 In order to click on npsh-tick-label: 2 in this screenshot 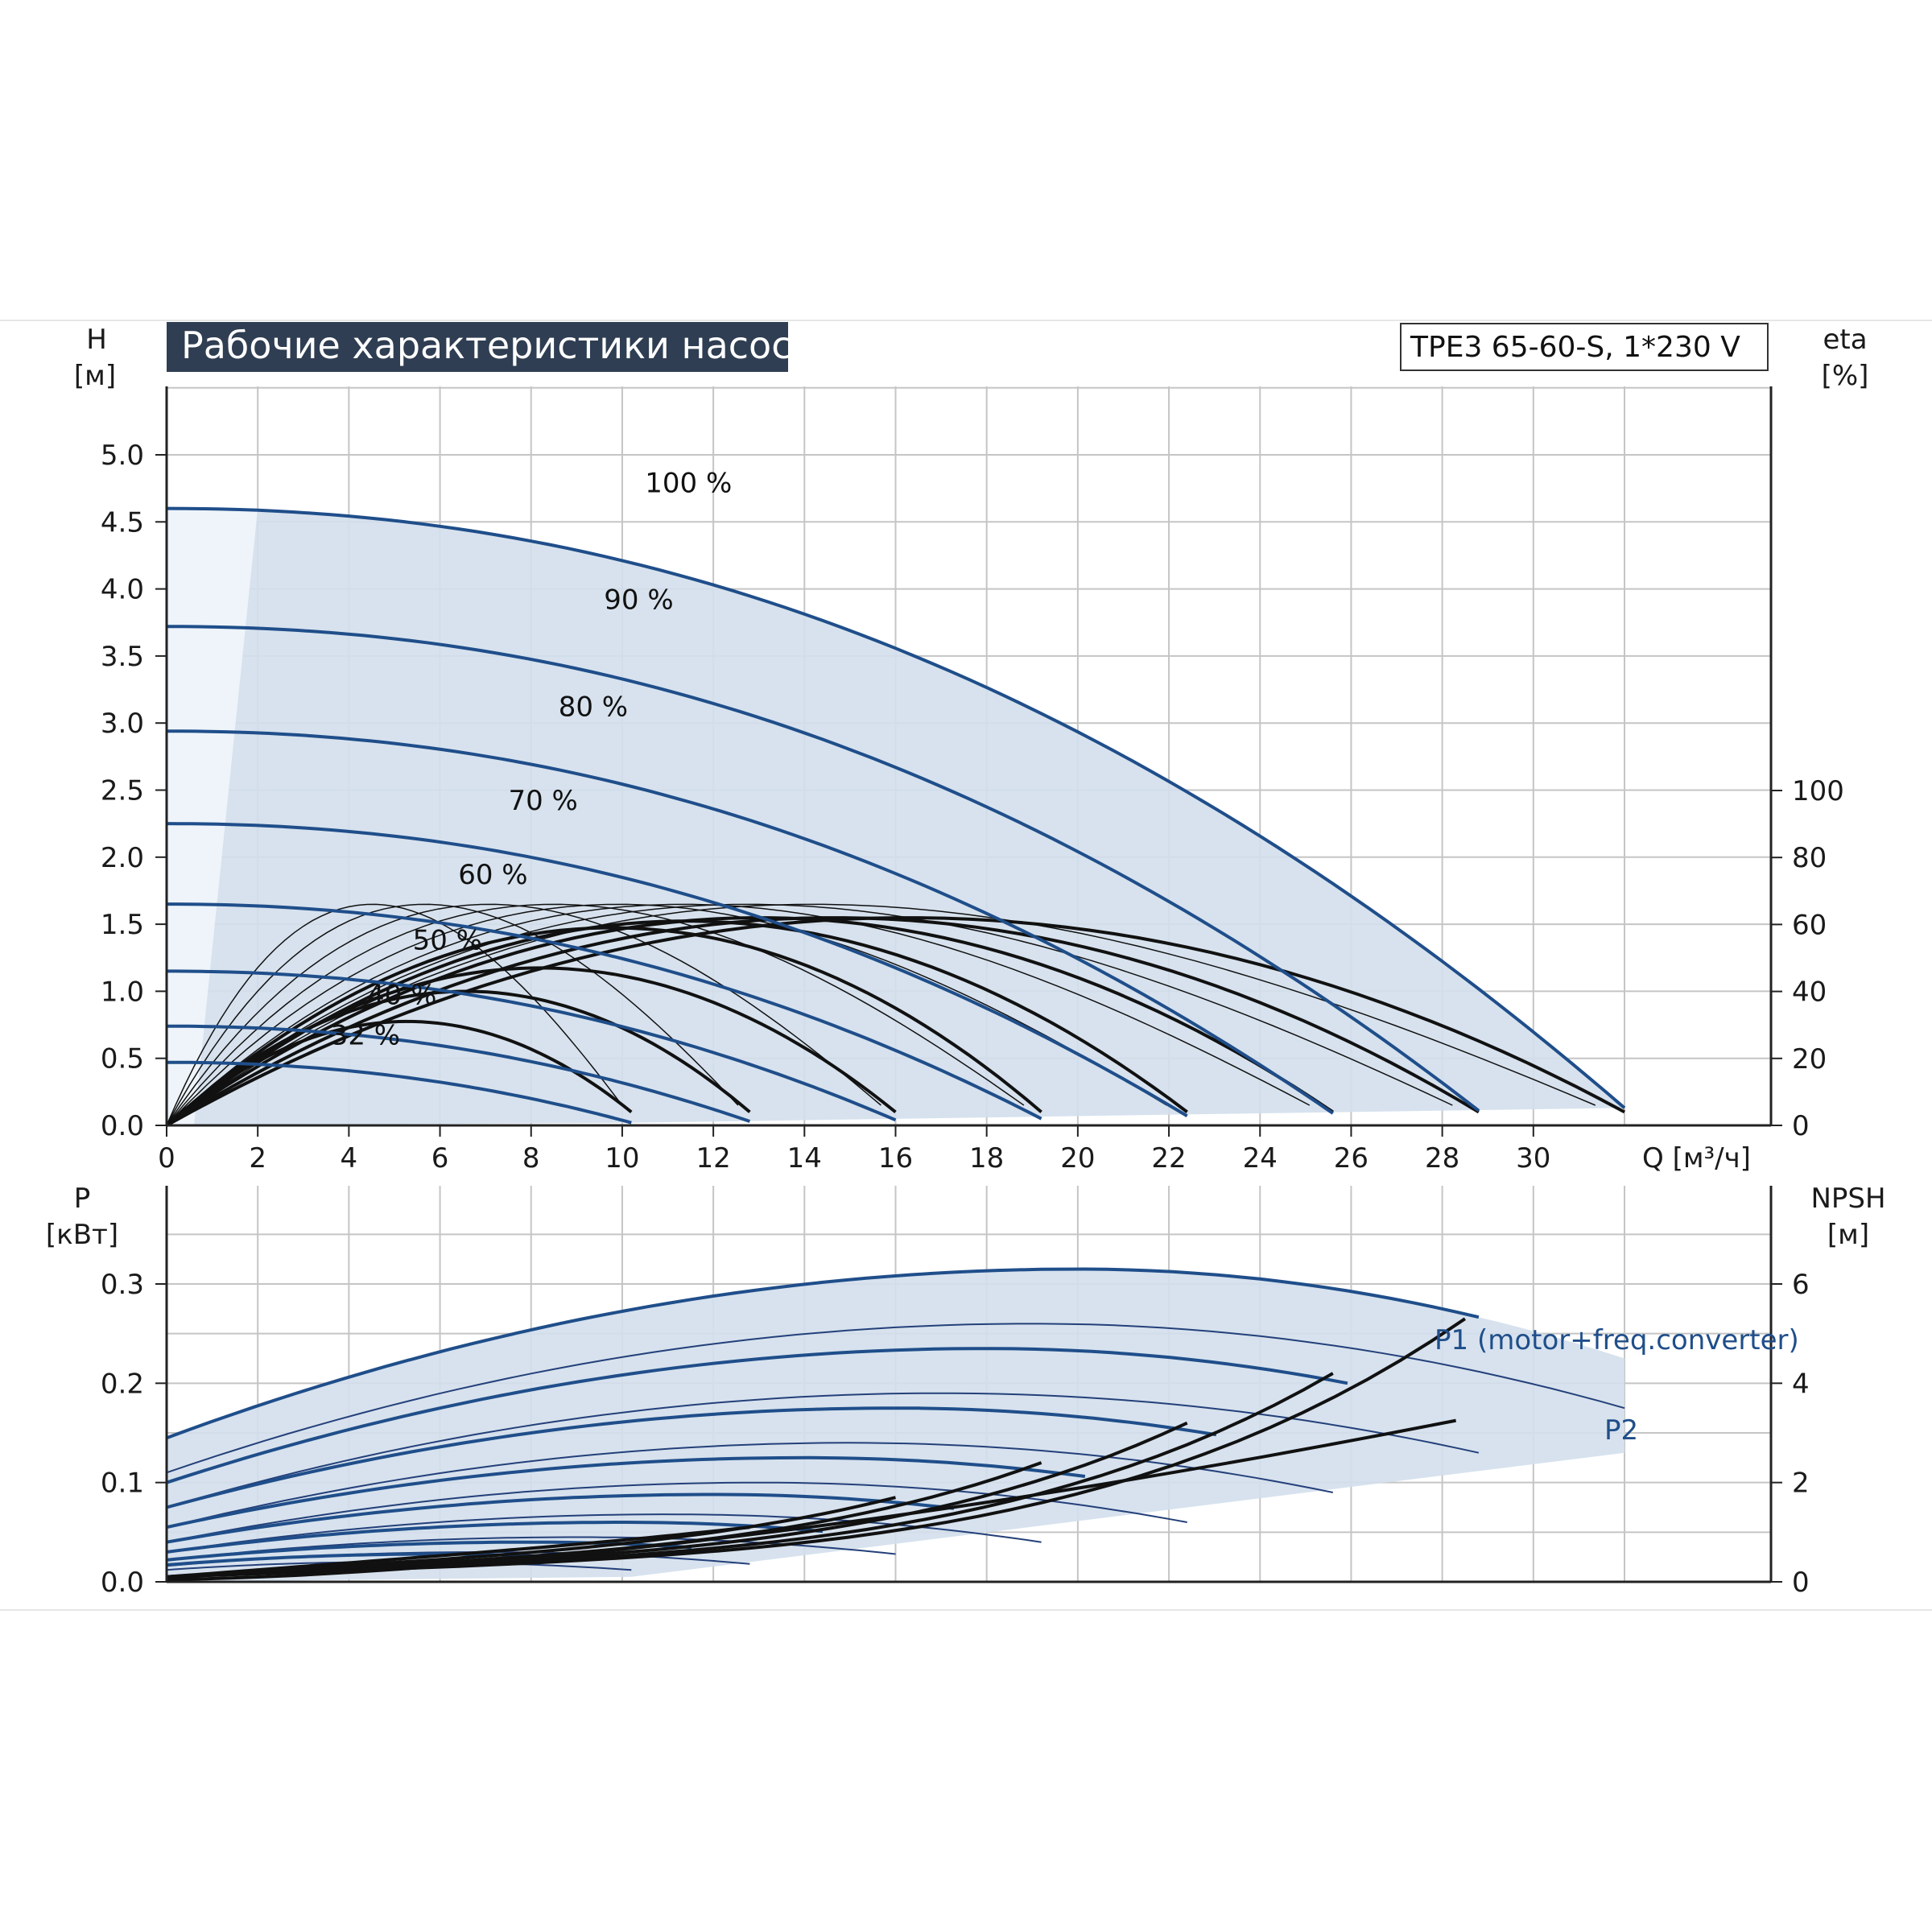, I will do `click(1801, 1484)`.